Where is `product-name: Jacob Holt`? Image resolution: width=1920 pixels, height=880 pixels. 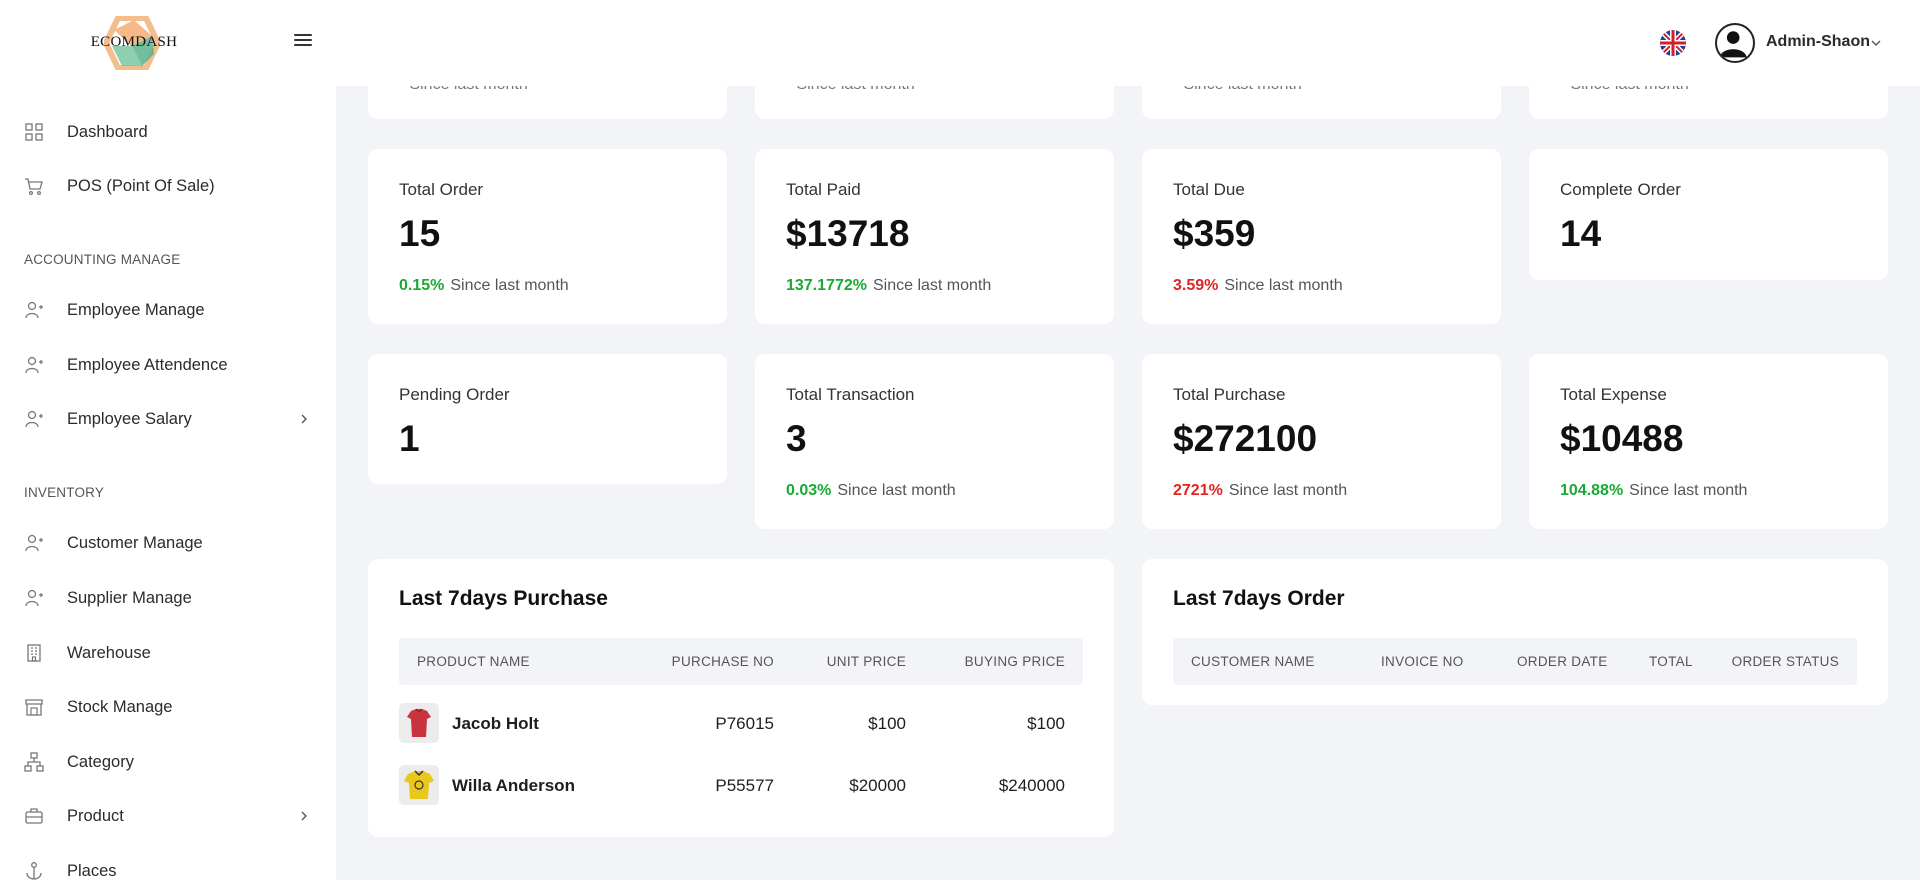
product-name: Jacob Holt is located at coordinates (495, 723).